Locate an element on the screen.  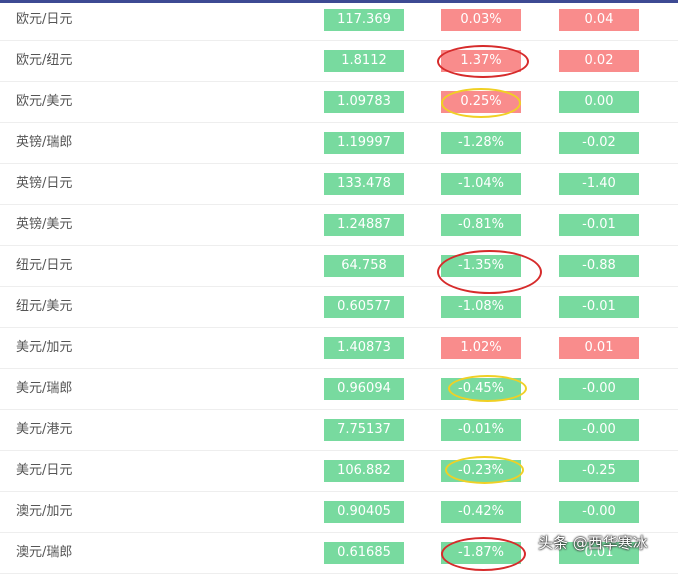
pair-label: 美元/日元 is located at coordinates (44, 470).